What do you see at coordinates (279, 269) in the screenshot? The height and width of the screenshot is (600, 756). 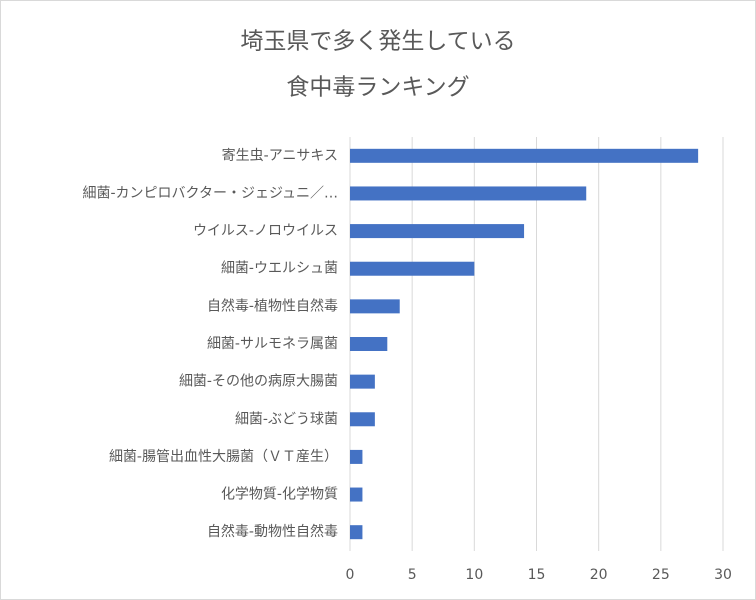 I see `y-tick-label: 細菌-ウエルシュ菌` at bounding box center [279, 269].